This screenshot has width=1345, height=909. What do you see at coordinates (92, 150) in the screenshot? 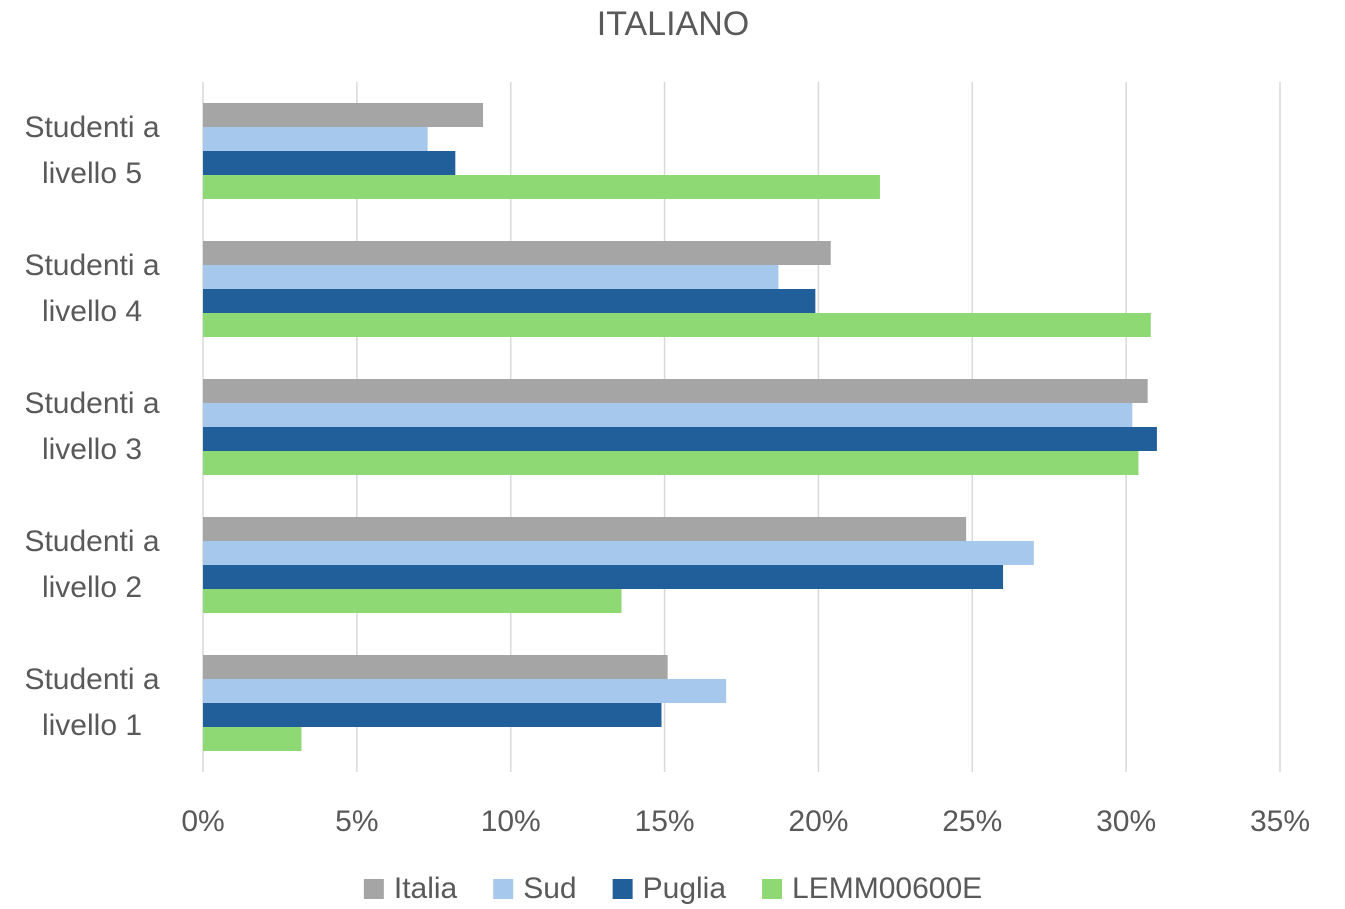
I see `y-tick-label: Studenti a livello 5` at bounding box center [92, 150].